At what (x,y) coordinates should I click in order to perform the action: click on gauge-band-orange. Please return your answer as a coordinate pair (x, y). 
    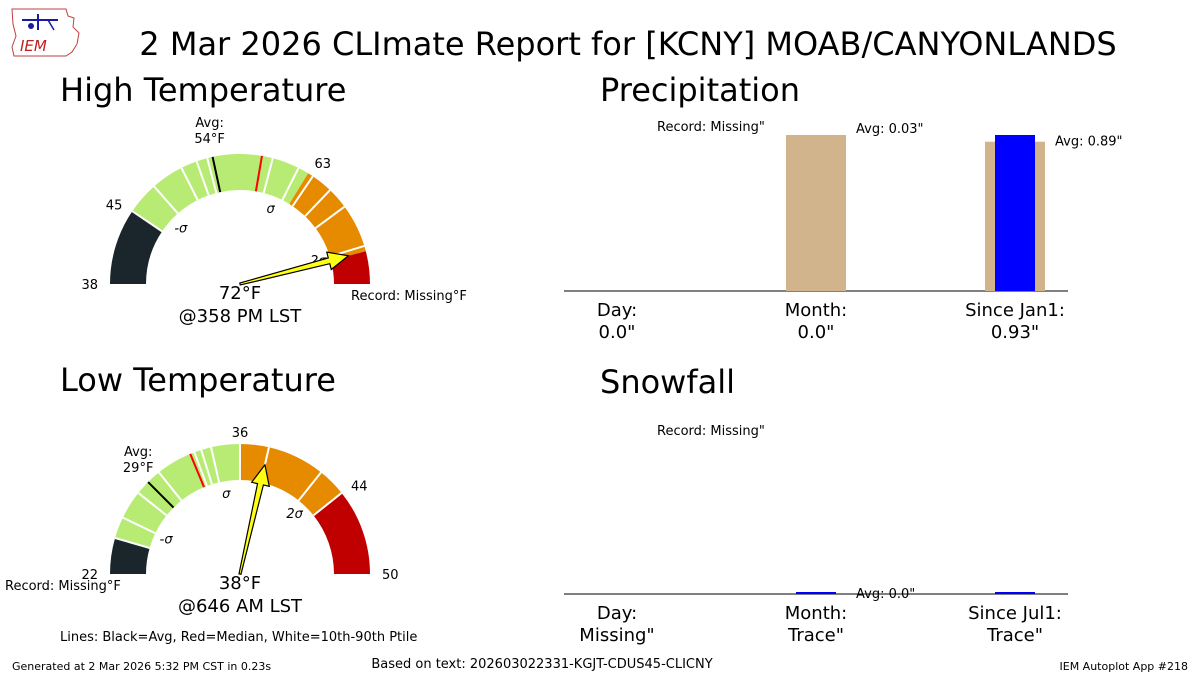
    Looking at the image, I should click on (327, 217).